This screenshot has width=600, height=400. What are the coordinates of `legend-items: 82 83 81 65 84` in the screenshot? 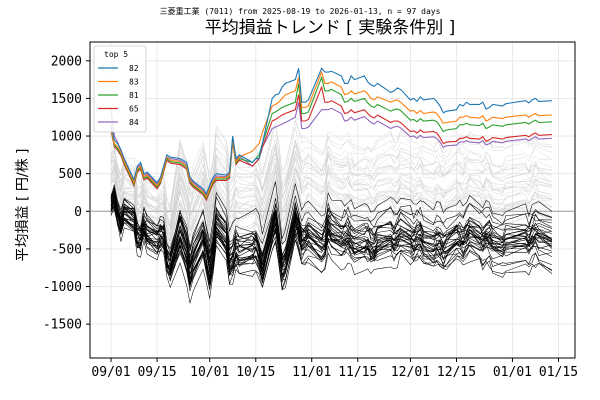 It's located at (118, 95).